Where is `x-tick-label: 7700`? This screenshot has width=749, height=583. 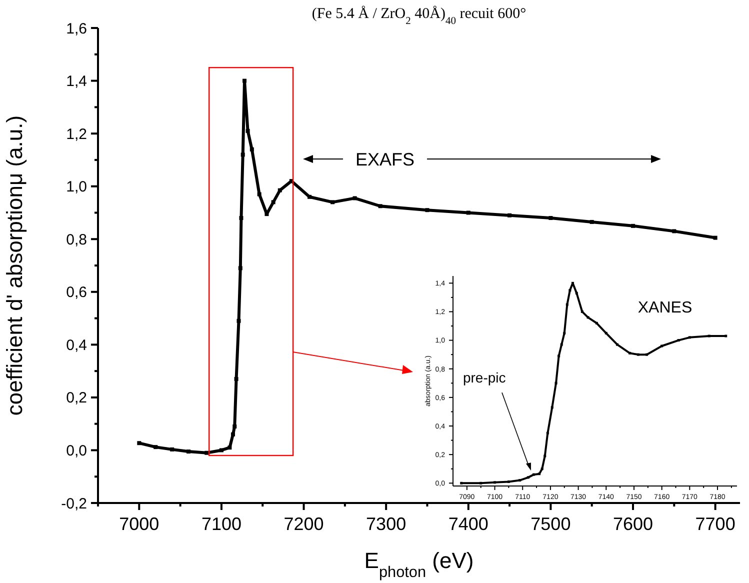 x-tick-label: 7700 is located at coordinates (715, 524).